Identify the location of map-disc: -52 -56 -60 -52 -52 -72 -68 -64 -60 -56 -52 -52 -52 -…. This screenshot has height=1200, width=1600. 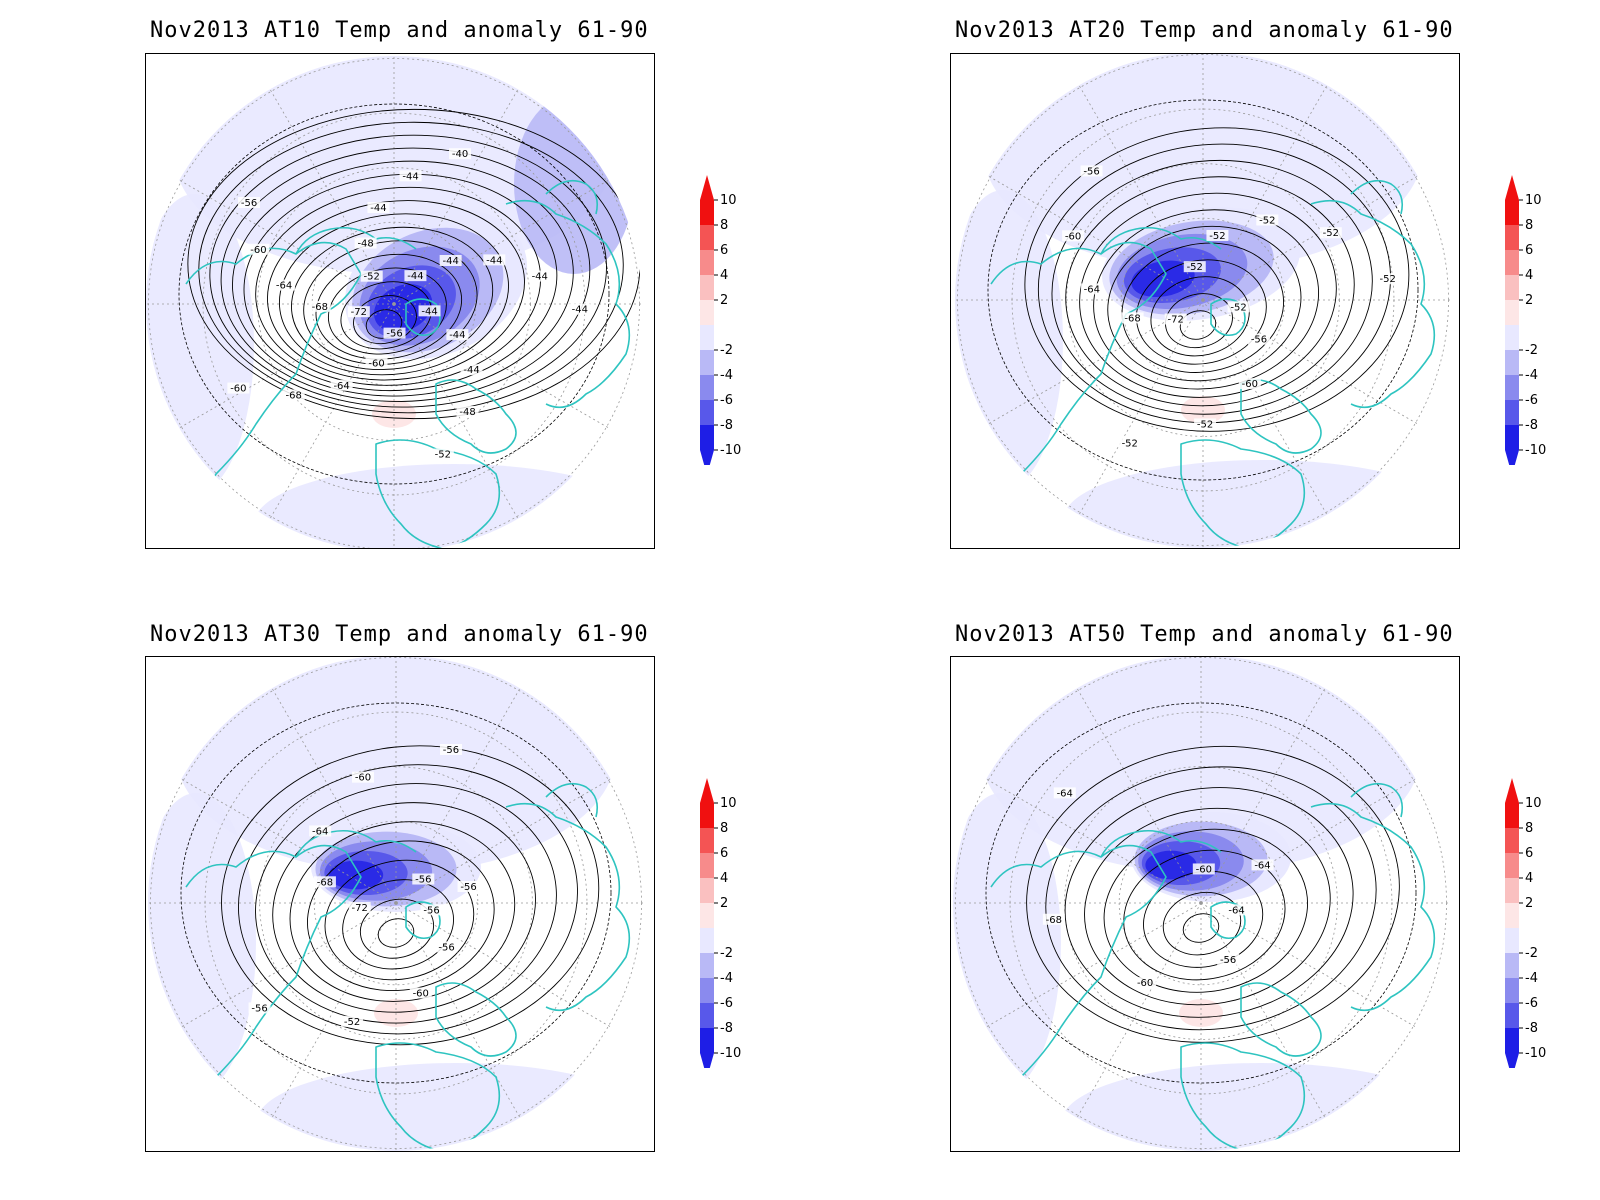
(1203, 301).